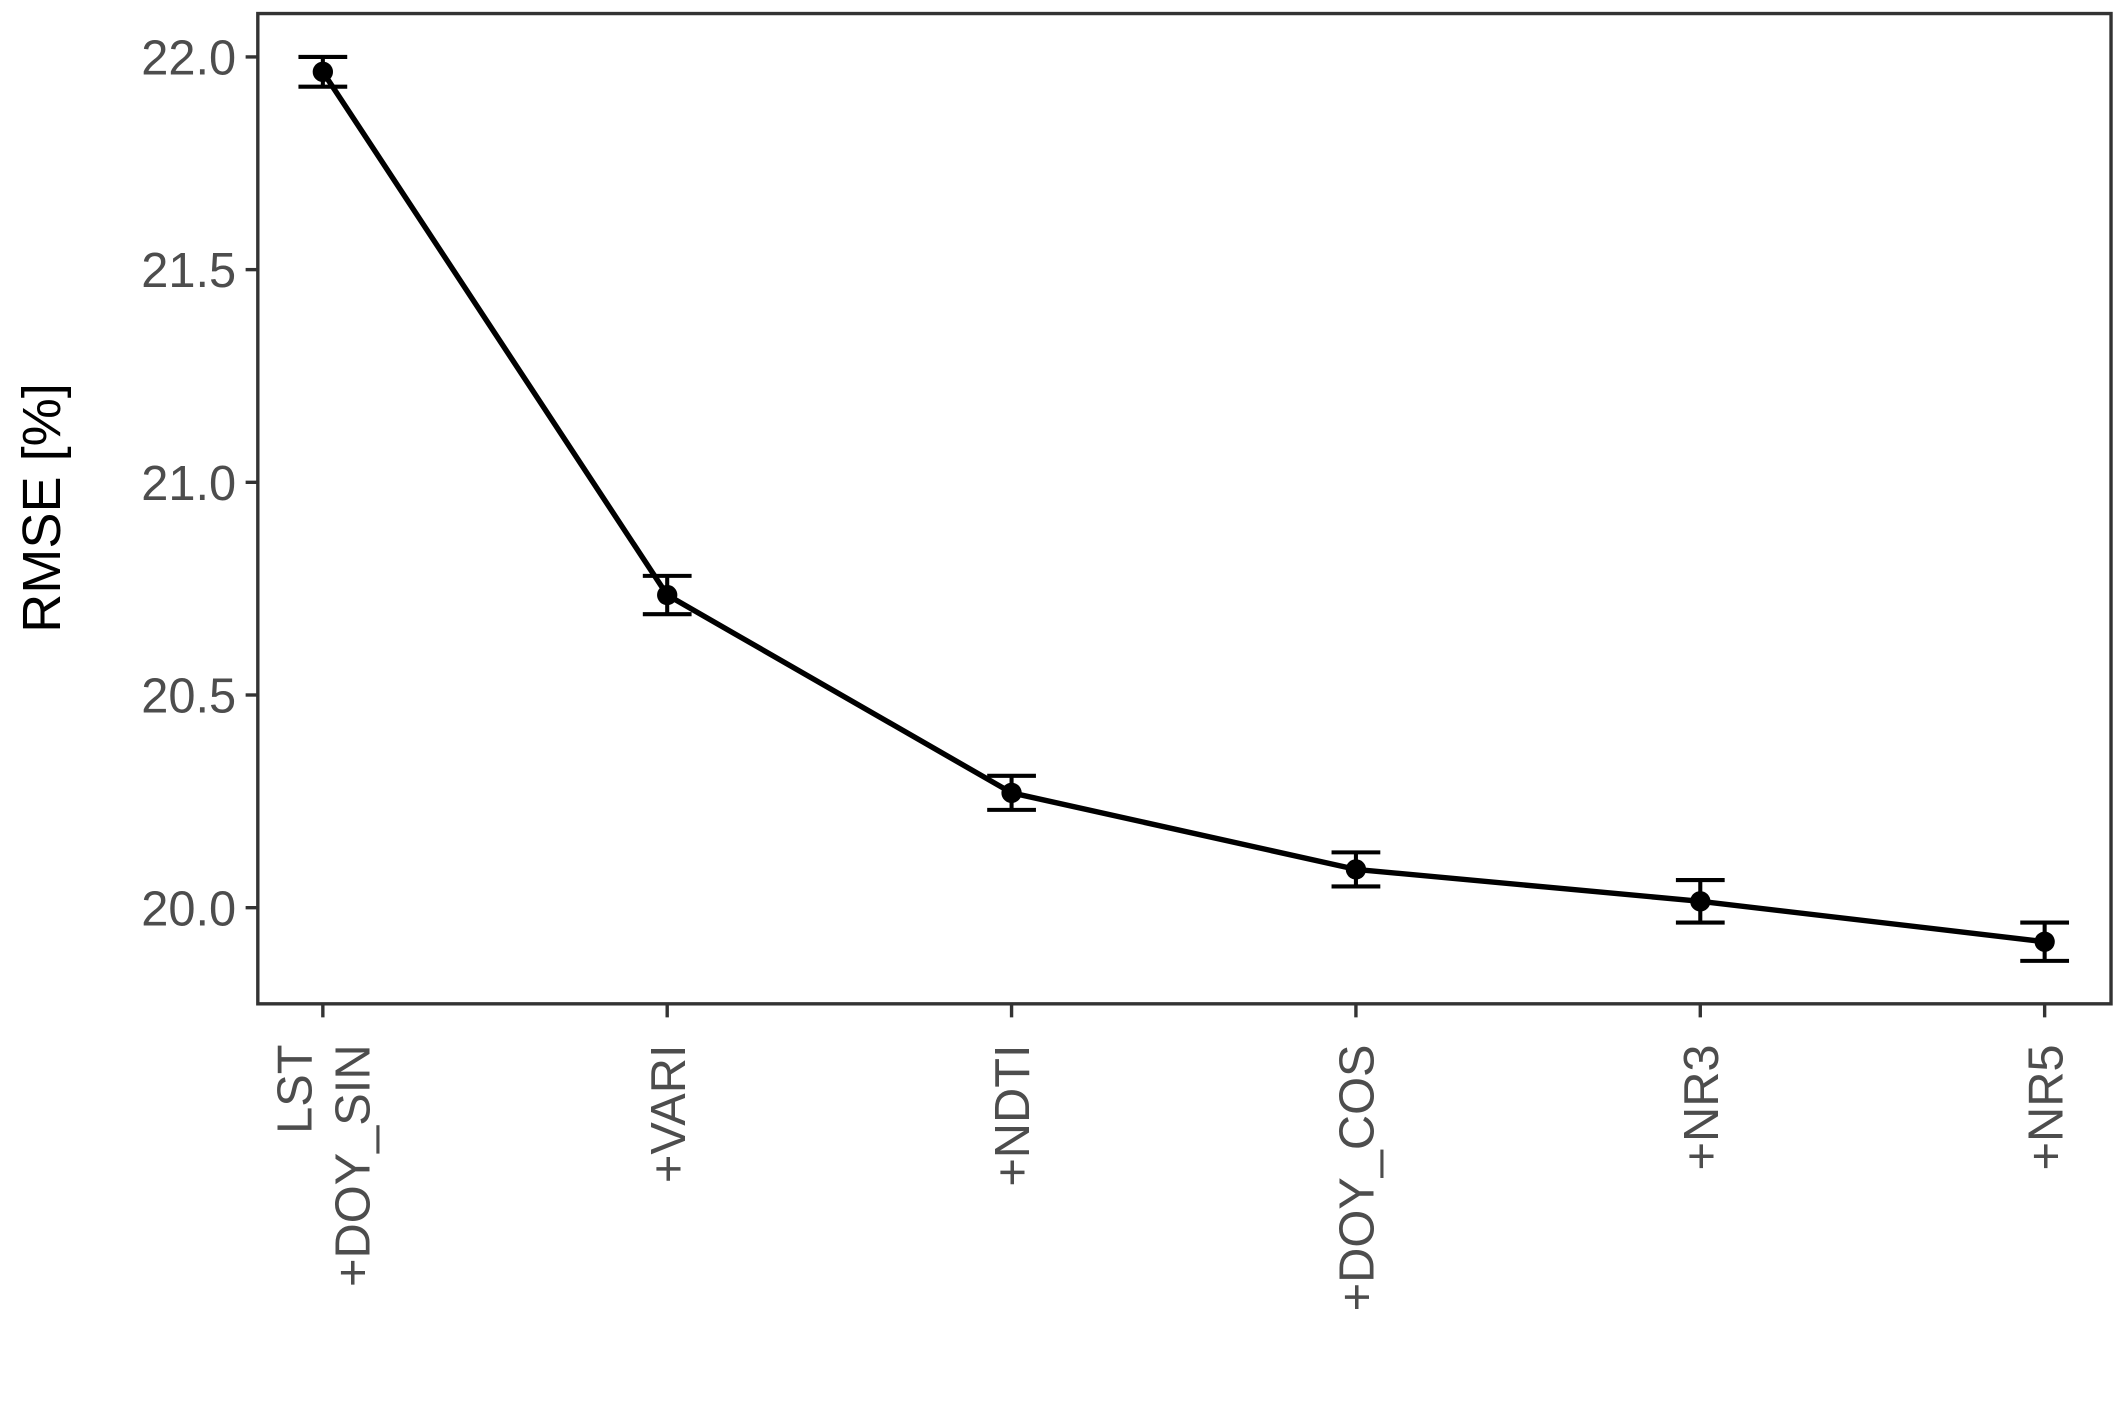  What do you see at coordinates (2046, 1107) in the screenshot?
I see `x-tick-label: +NR5` at bounding box center [2046, 1107].